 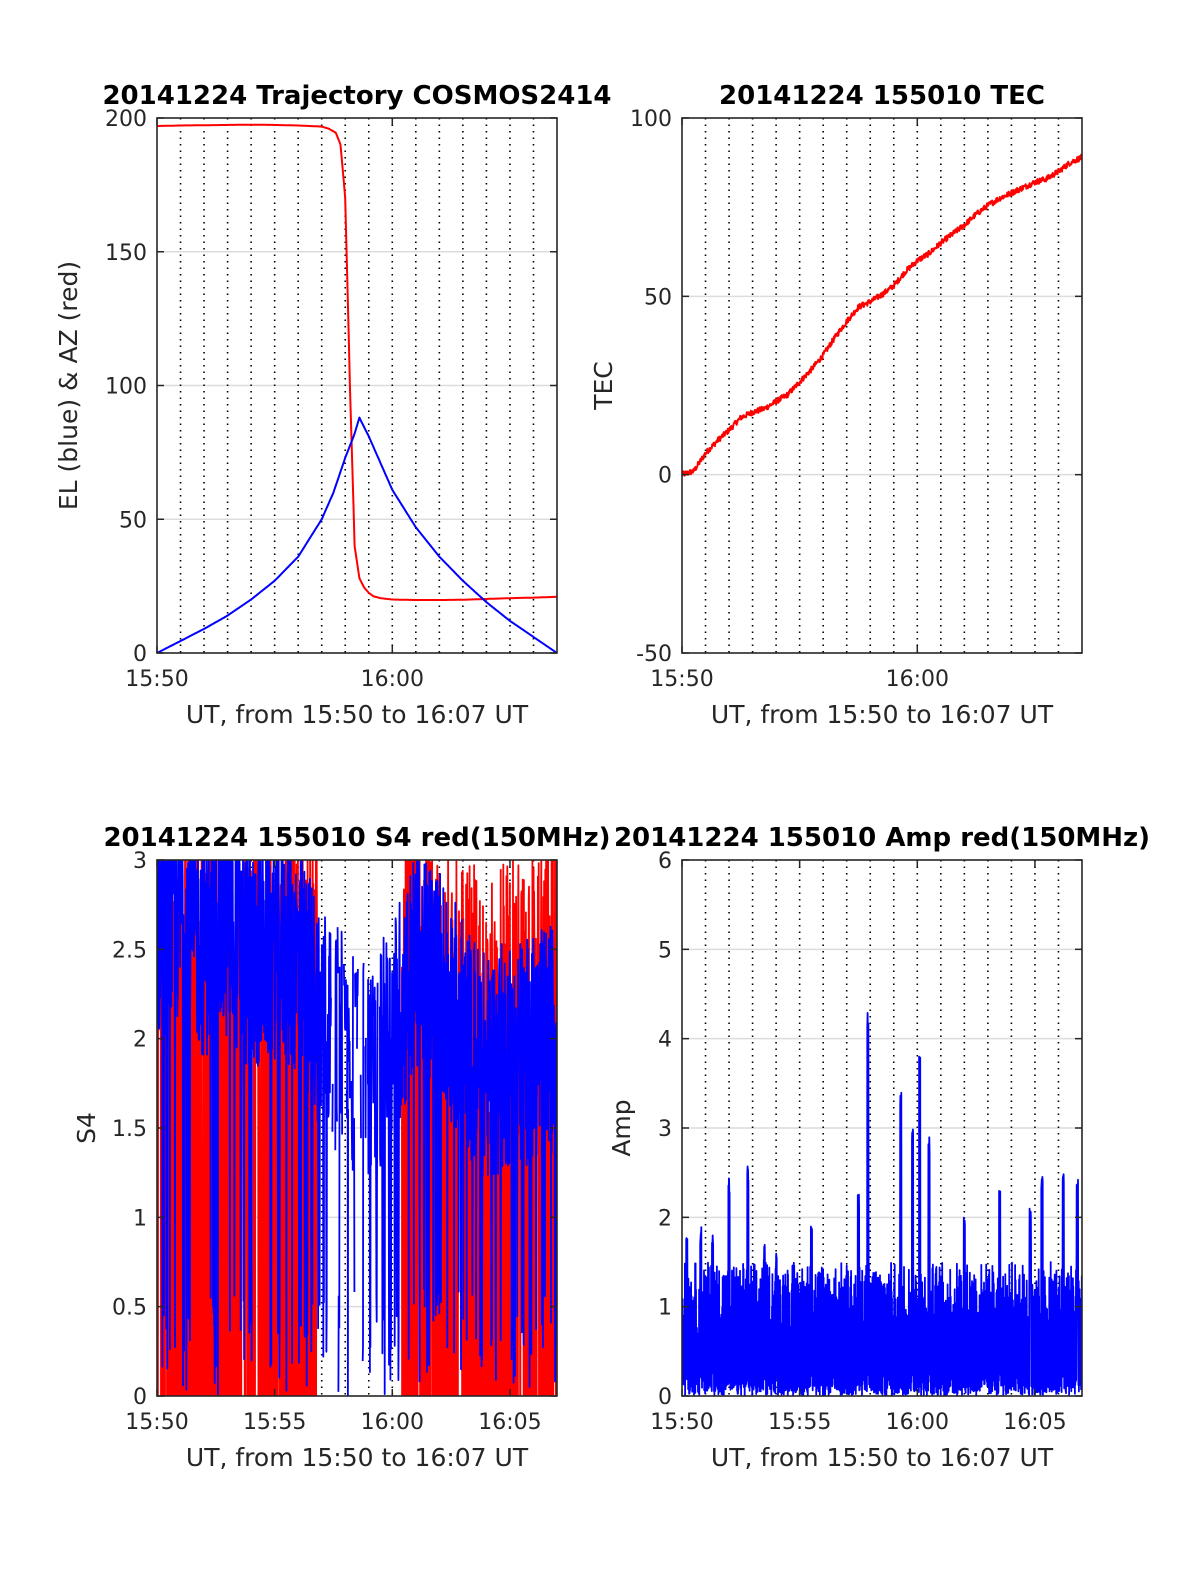 I want to click on y-tick-label: 4, so click(x=665, y=1040).